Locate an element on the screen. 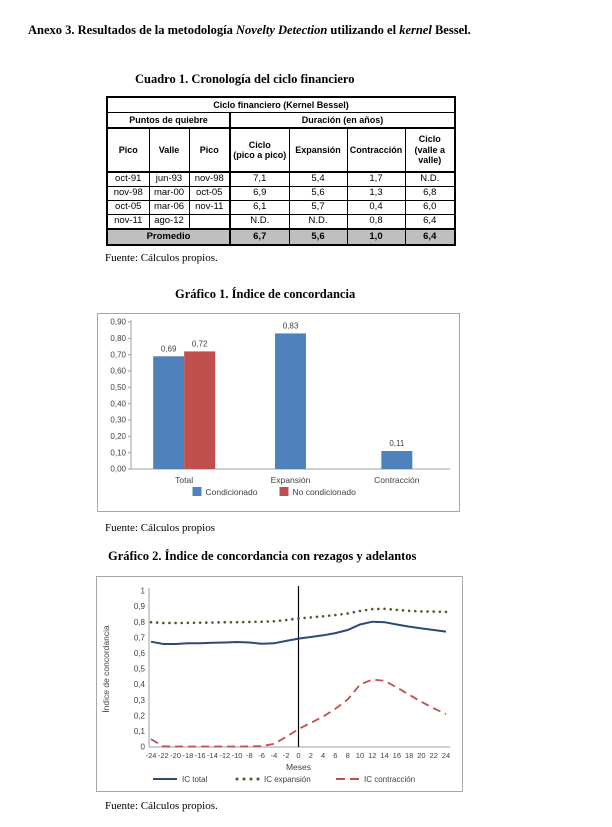  data-cell: 1,7 is located at coordinates (376, 179).